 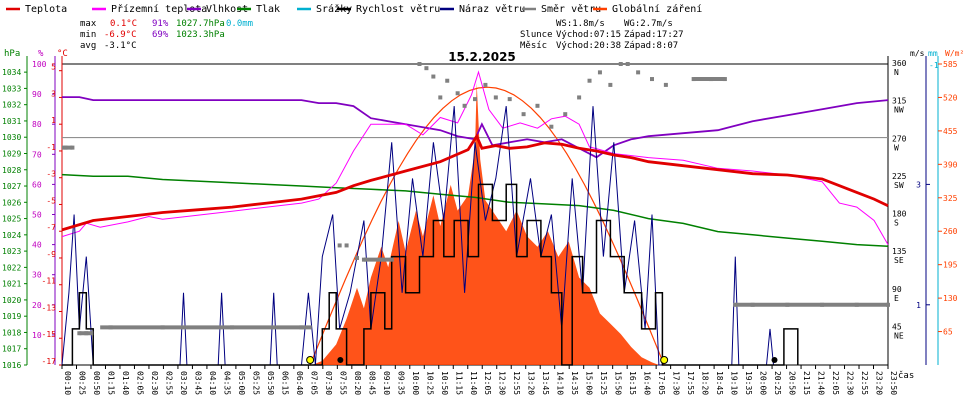 I want to click on stat-max-temp: 0.1°C, so click(x=123, y=24).